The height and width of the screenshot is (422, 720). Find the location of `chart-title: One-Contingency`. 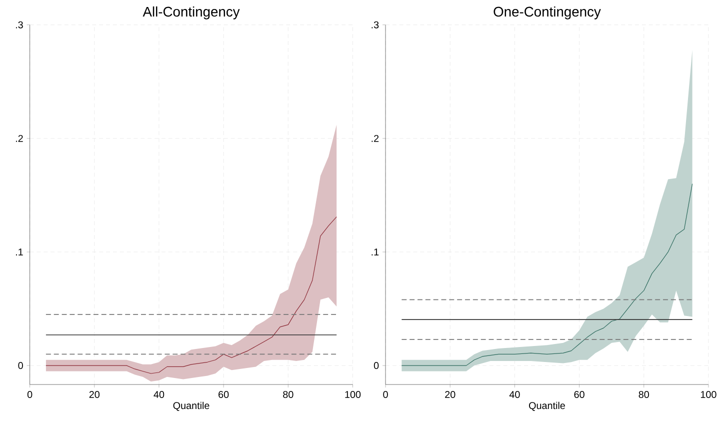

chart-title: One-Contingency is located at coordinates (547, 13).